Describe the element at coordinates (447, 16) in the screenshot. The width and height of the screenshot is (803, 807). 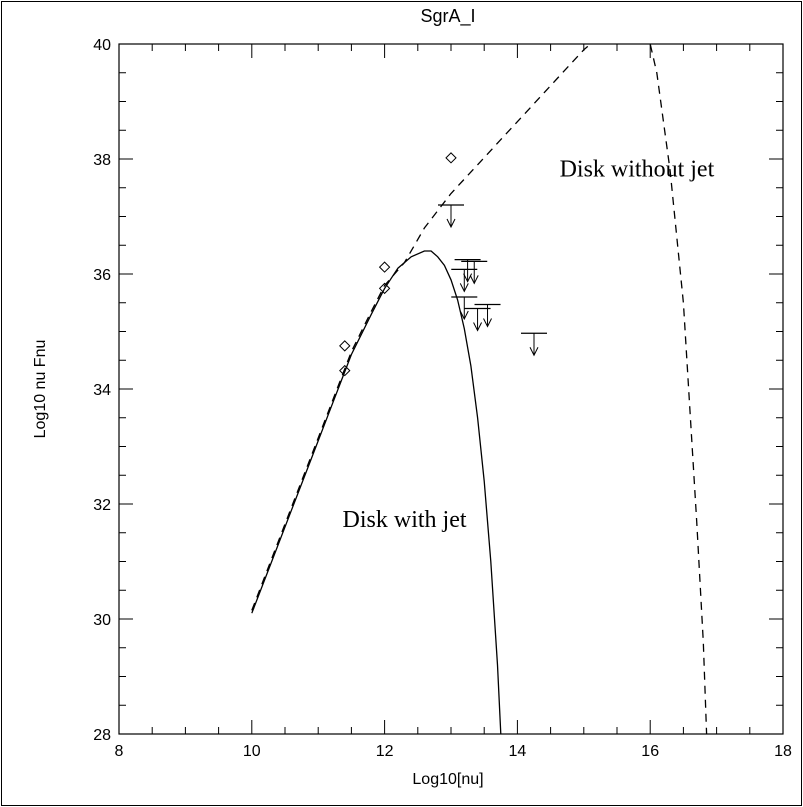
I see `chart-title: SgrA_I` at that location.